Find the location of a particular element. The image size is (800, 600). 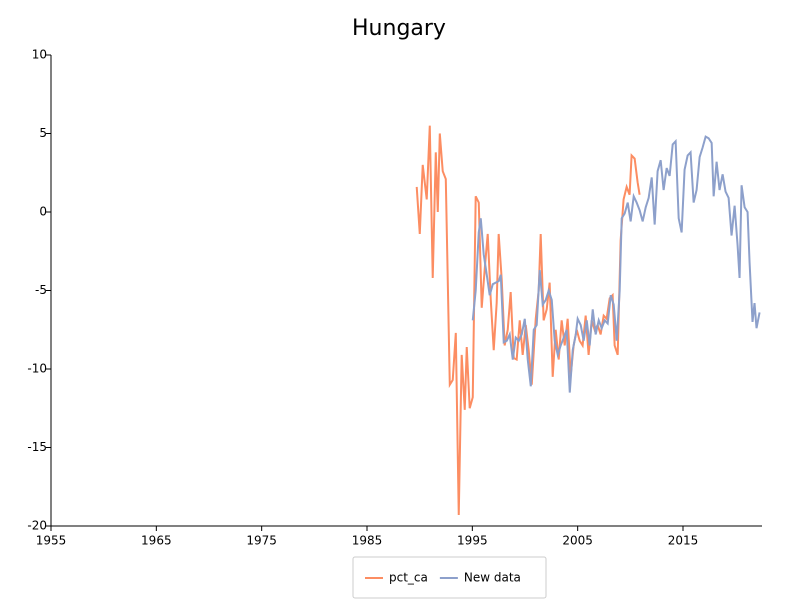

x-tick-label: 2005 is located at coordinates (577, 541).